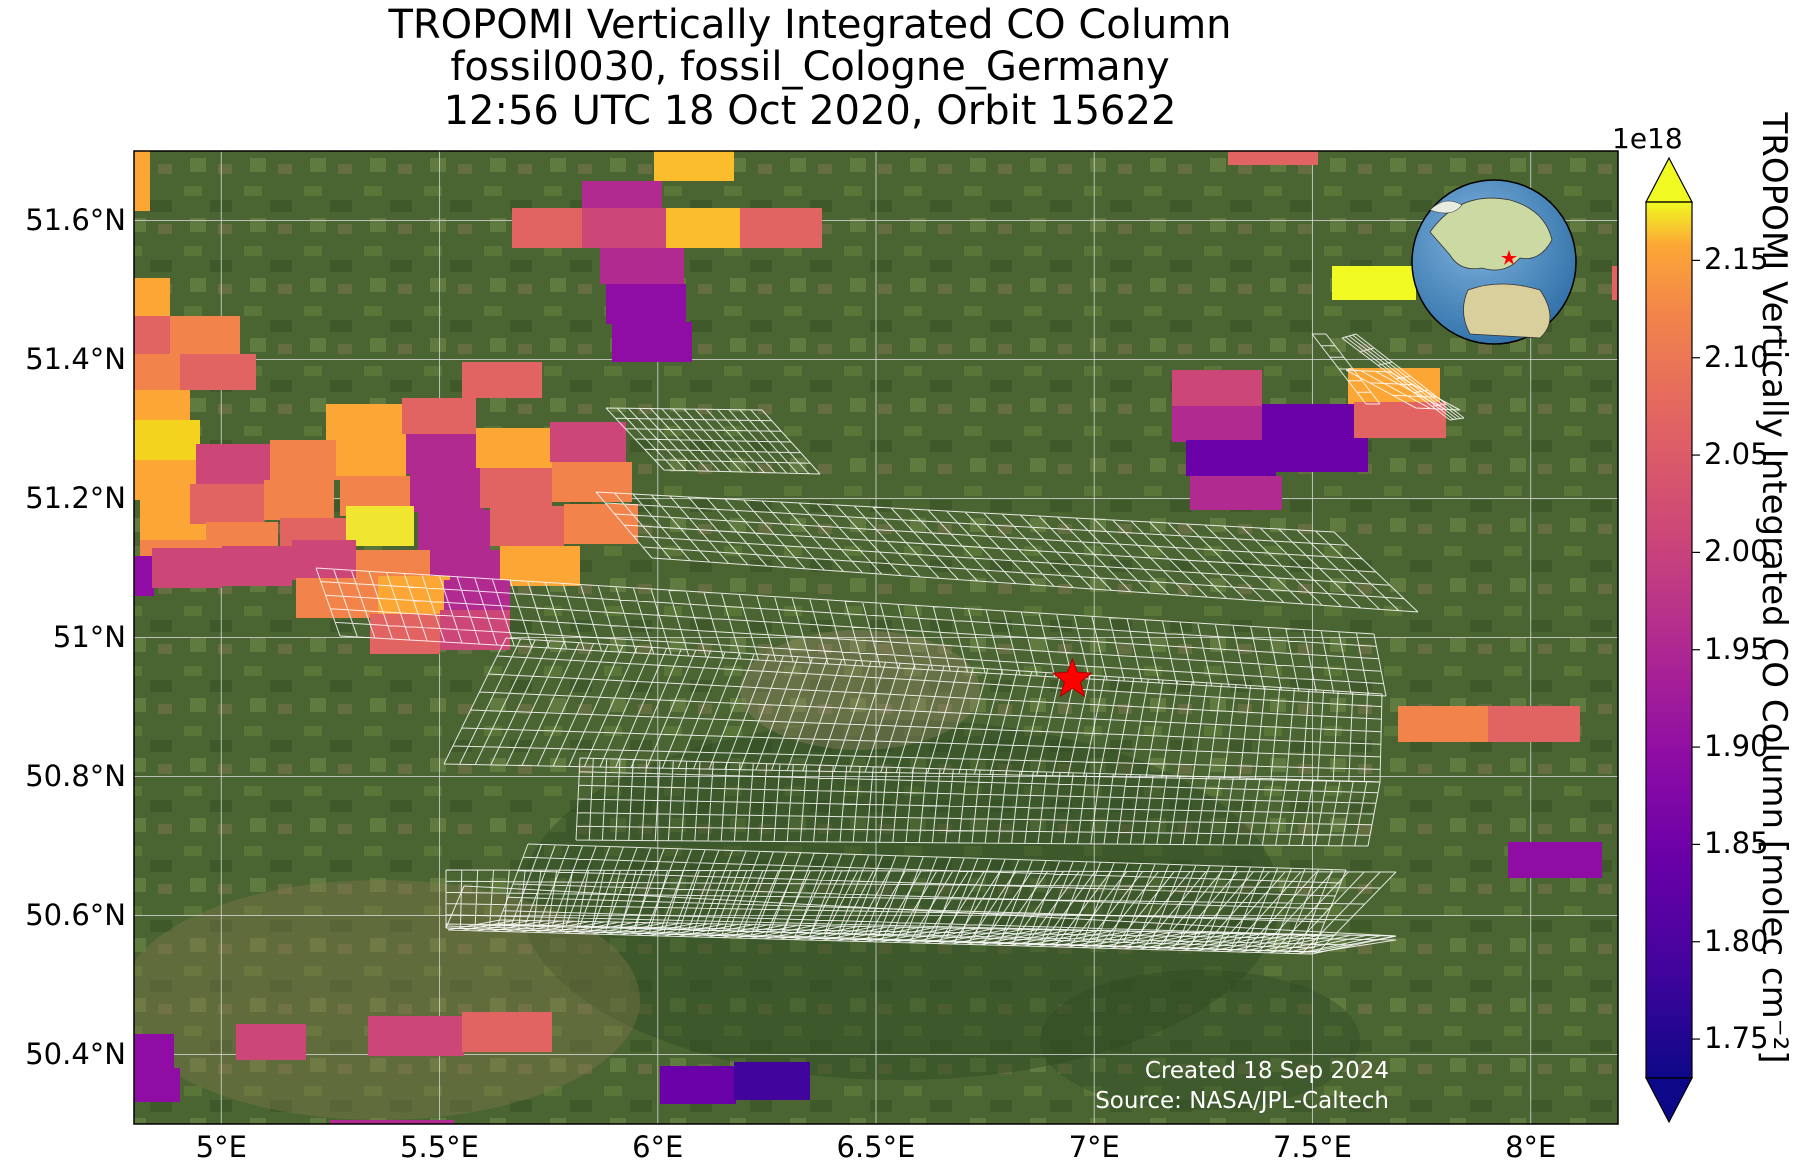 The image size is (1819, 1174). I want to click on x-tick-label: 7°E, so click(1094, 1147).